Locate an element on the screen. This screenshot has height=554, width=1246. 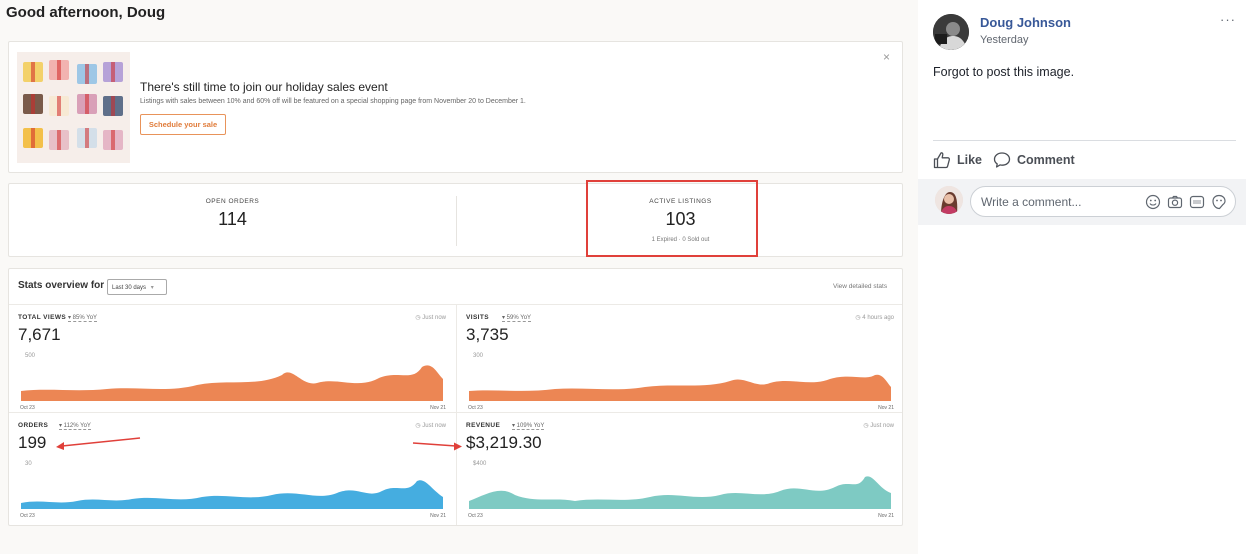
author-photo is located at coordinates (951, 32).